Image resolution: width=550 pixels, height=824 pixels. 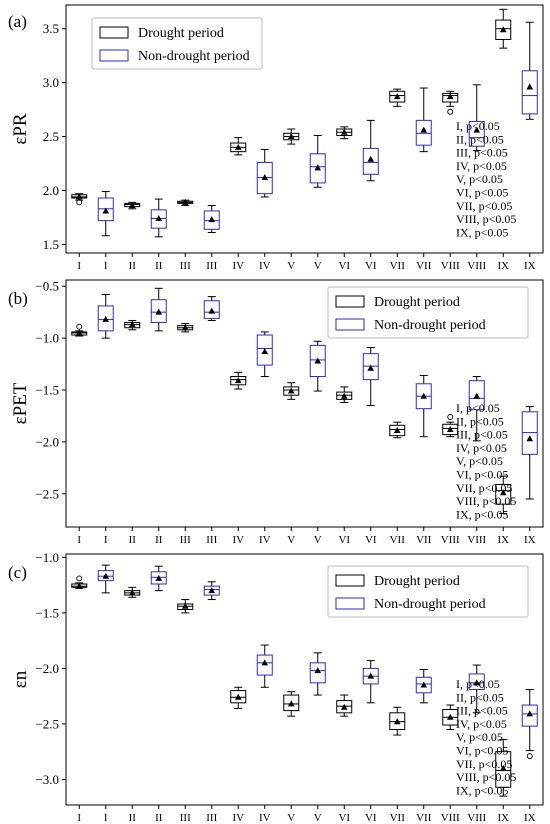 I want to click on panel-label: (c), so click(x=17, y=572).